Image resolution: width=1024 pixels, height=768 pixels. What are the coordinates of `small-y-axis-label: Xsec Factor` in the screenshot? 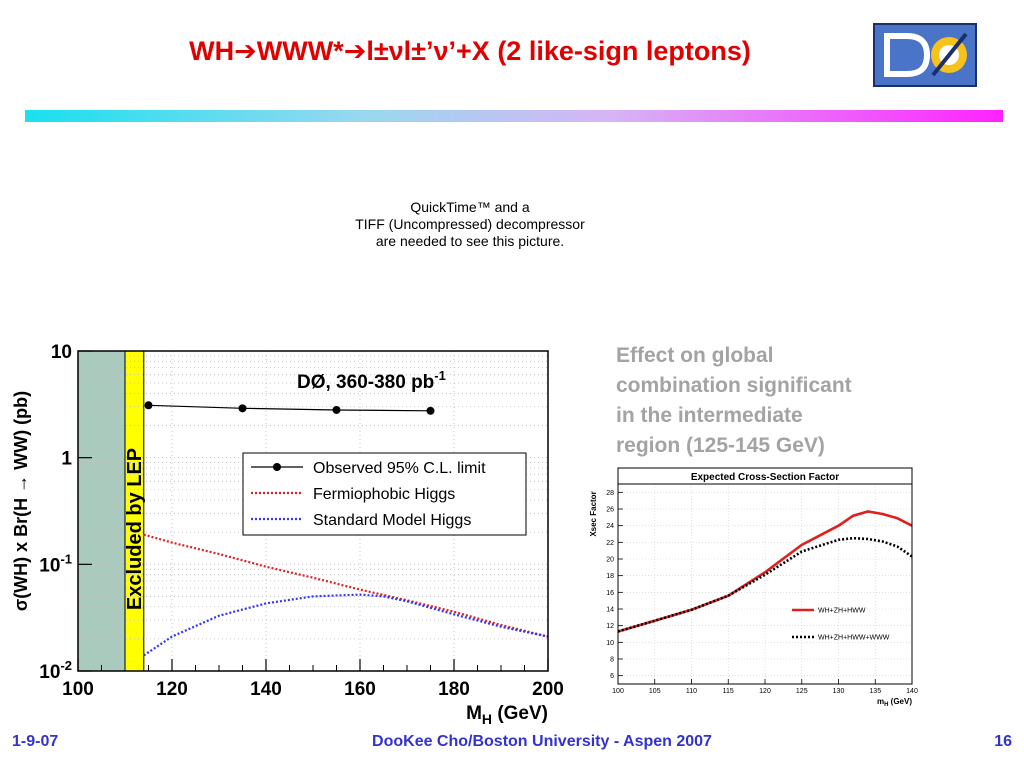 It's located at (593, 513).